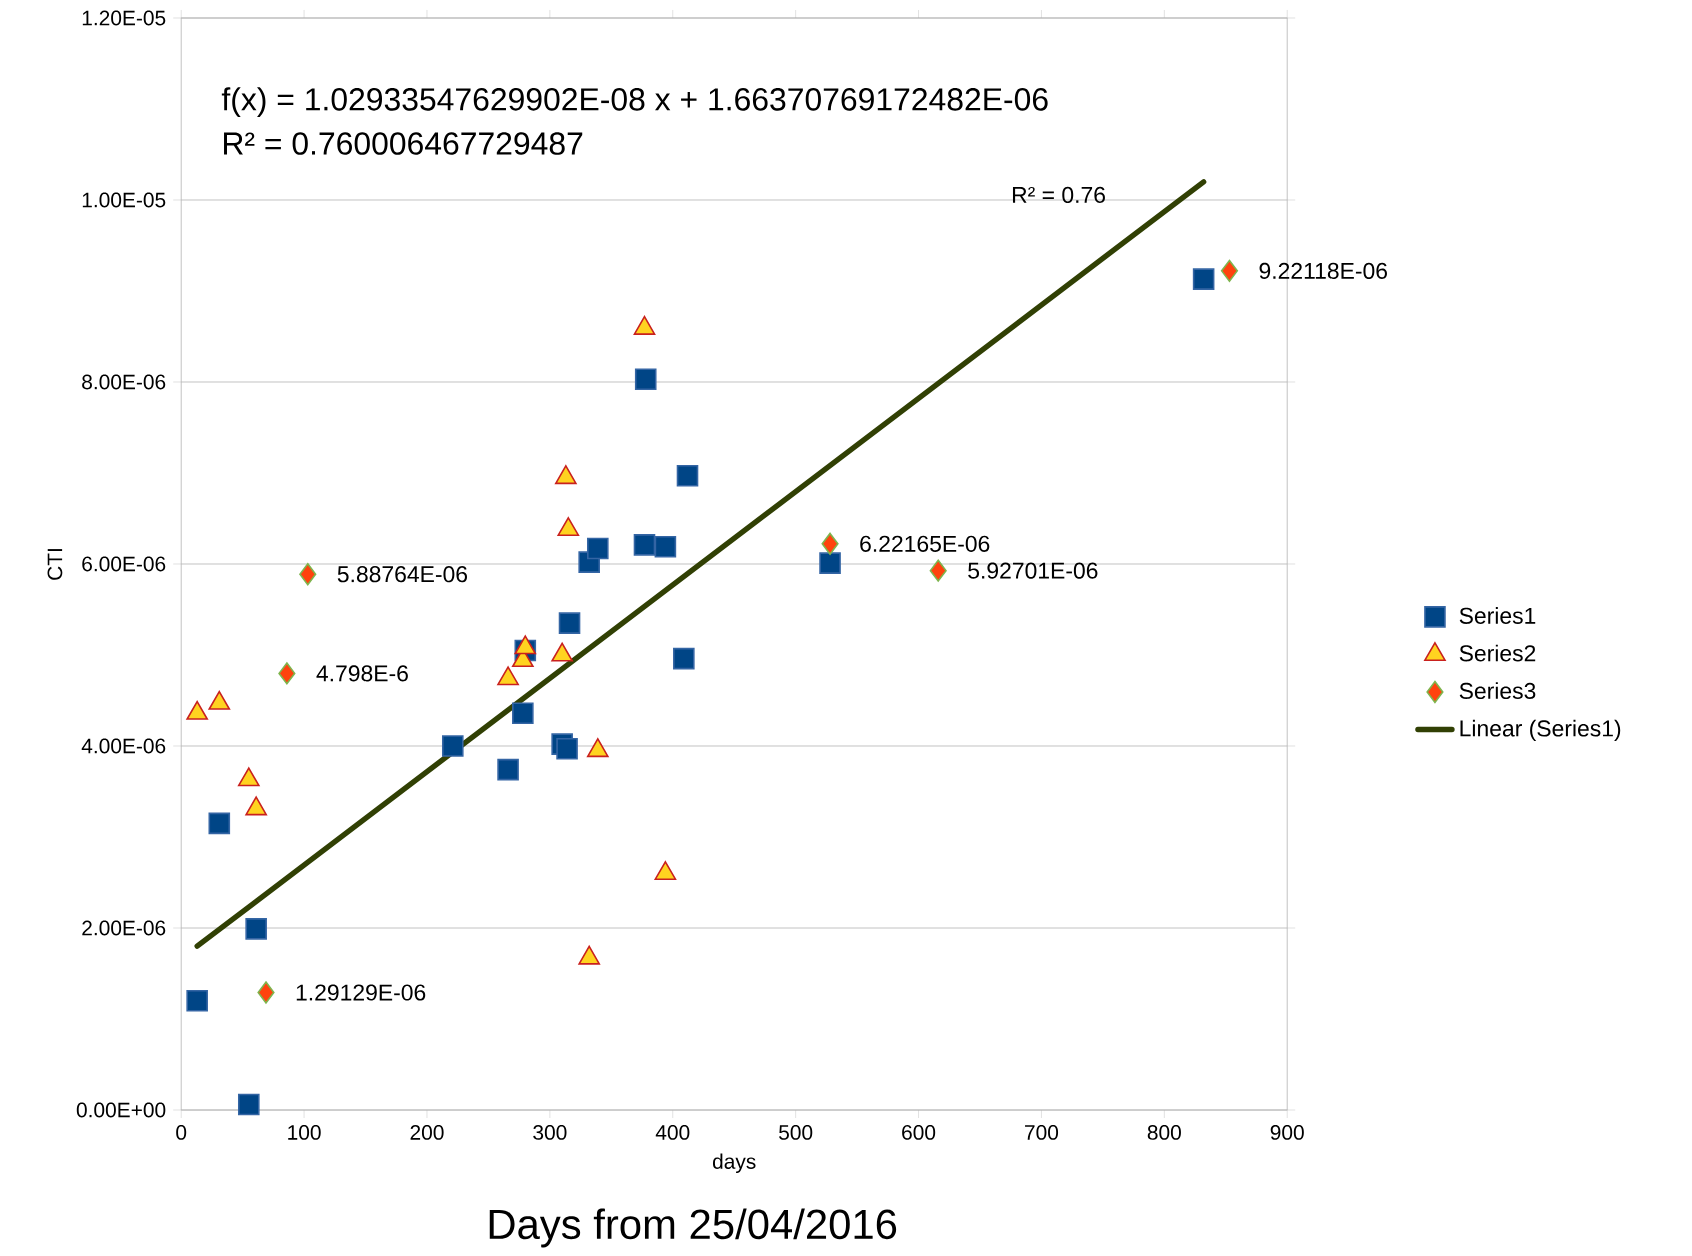  What do you see at coordinates (1497, 691) in the screenshot?
I see `legend-label: Series3` at bounding box center [1497, 691].